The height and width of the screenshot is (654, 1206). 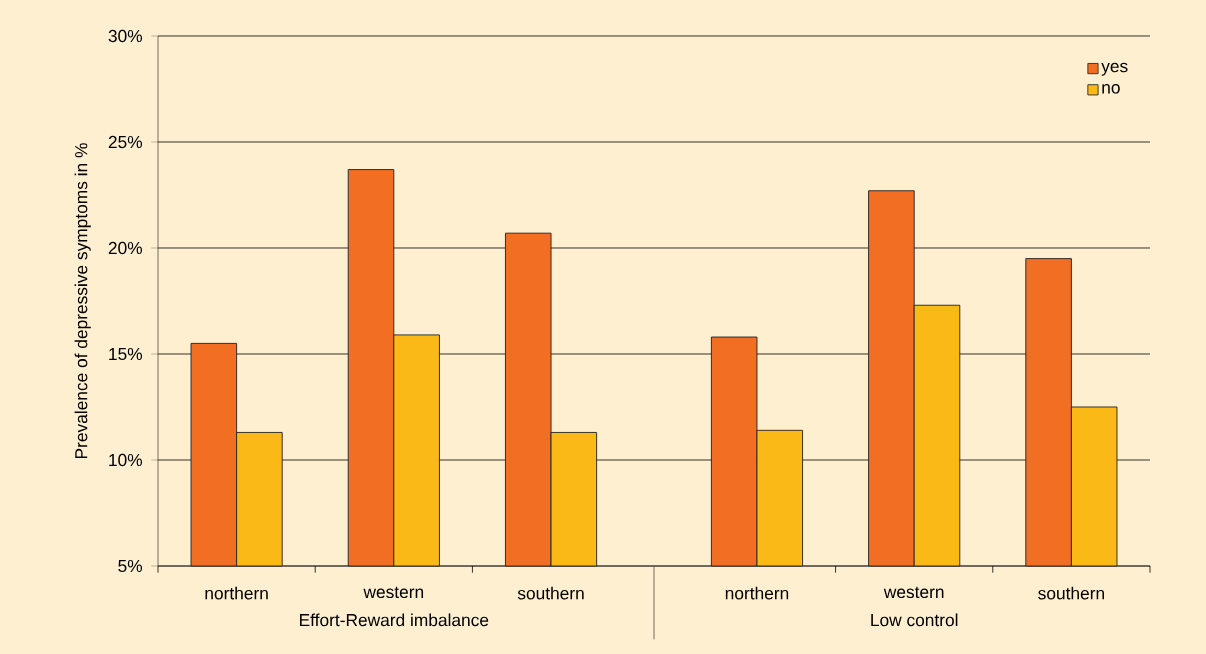 I want to click on y-axis-title: Prevalence of depressive symptoms in %, so click(x=82, y=301).